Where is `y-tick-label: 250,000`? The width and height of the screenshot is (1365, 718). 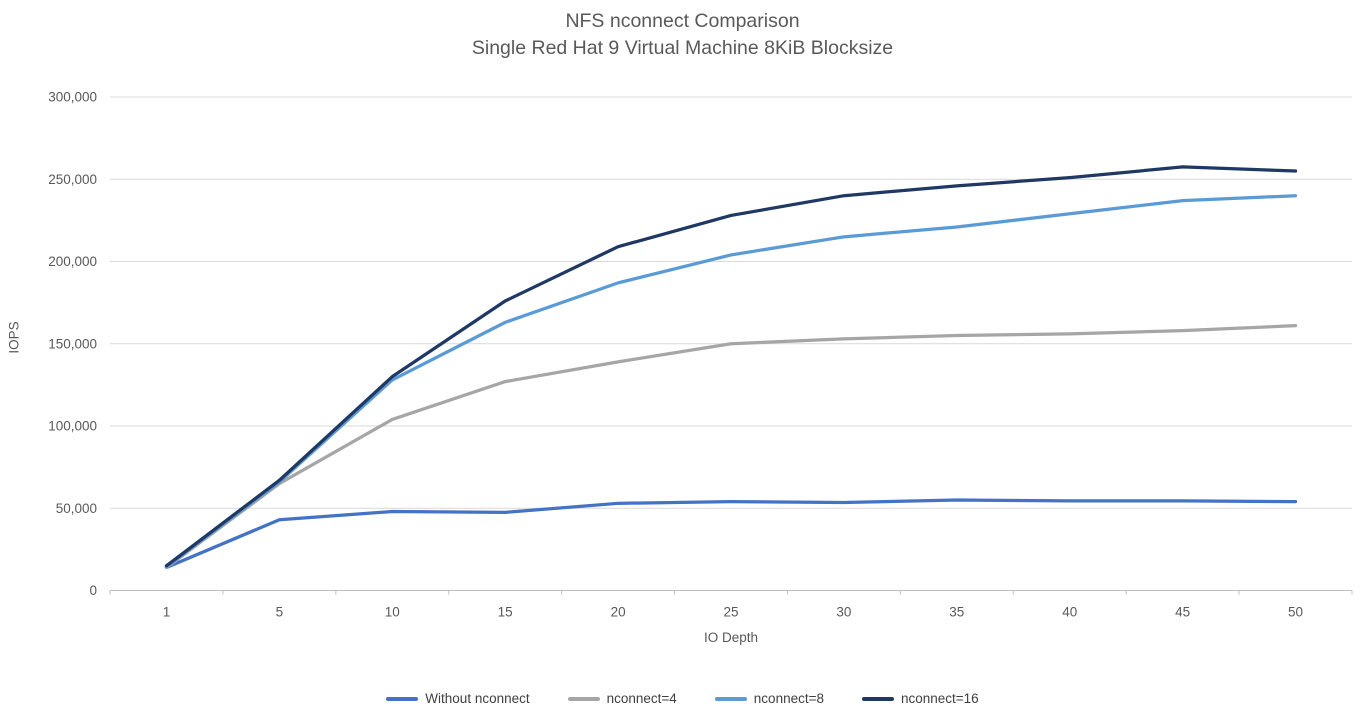
y-tick-label: 250,000 is located at coordinates (72, 179).